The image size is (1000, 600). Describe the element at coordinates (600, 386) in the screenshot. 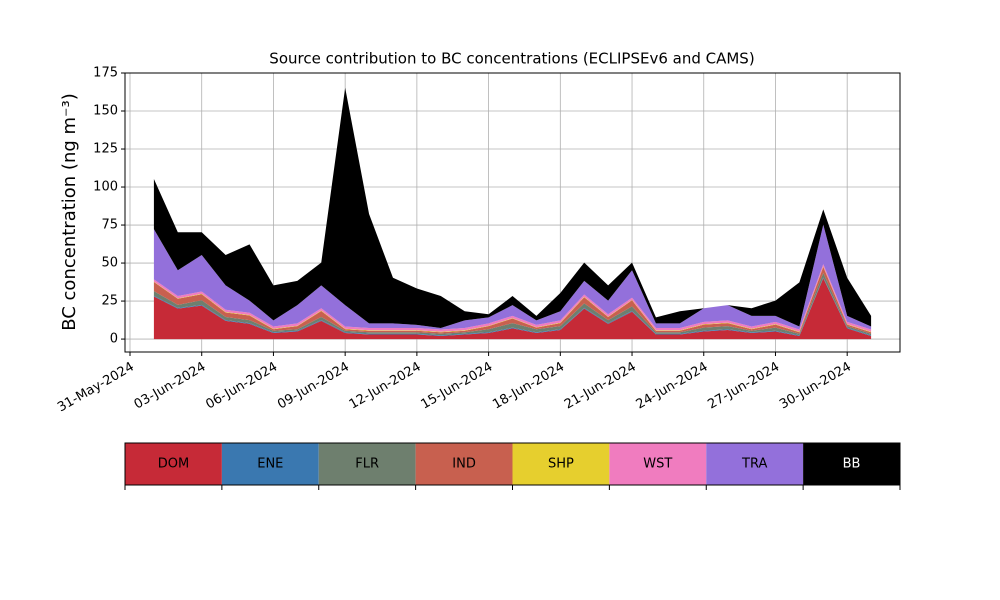

I see `x-tick-label: 21-Jun-2024` at that location.